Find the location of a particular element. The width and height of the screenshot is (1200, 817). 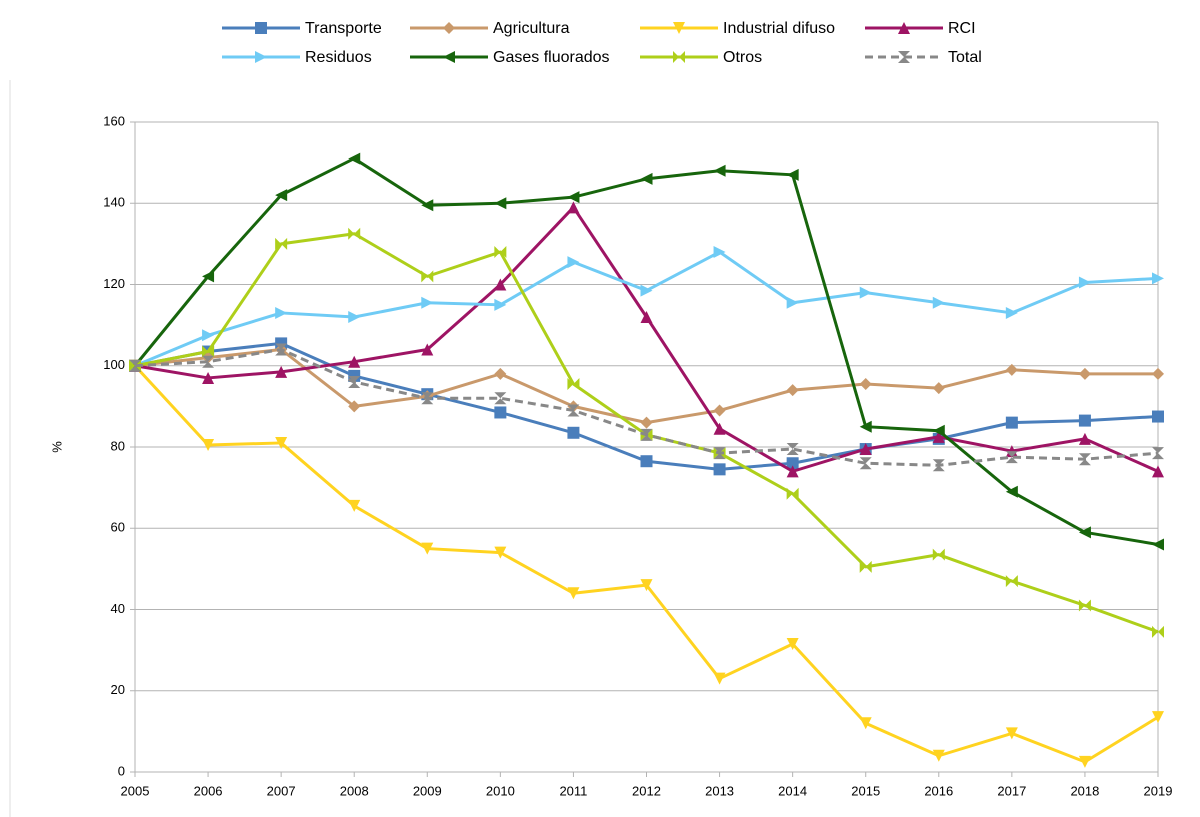

y-axis-label: % is located at coordinates (56, 447).